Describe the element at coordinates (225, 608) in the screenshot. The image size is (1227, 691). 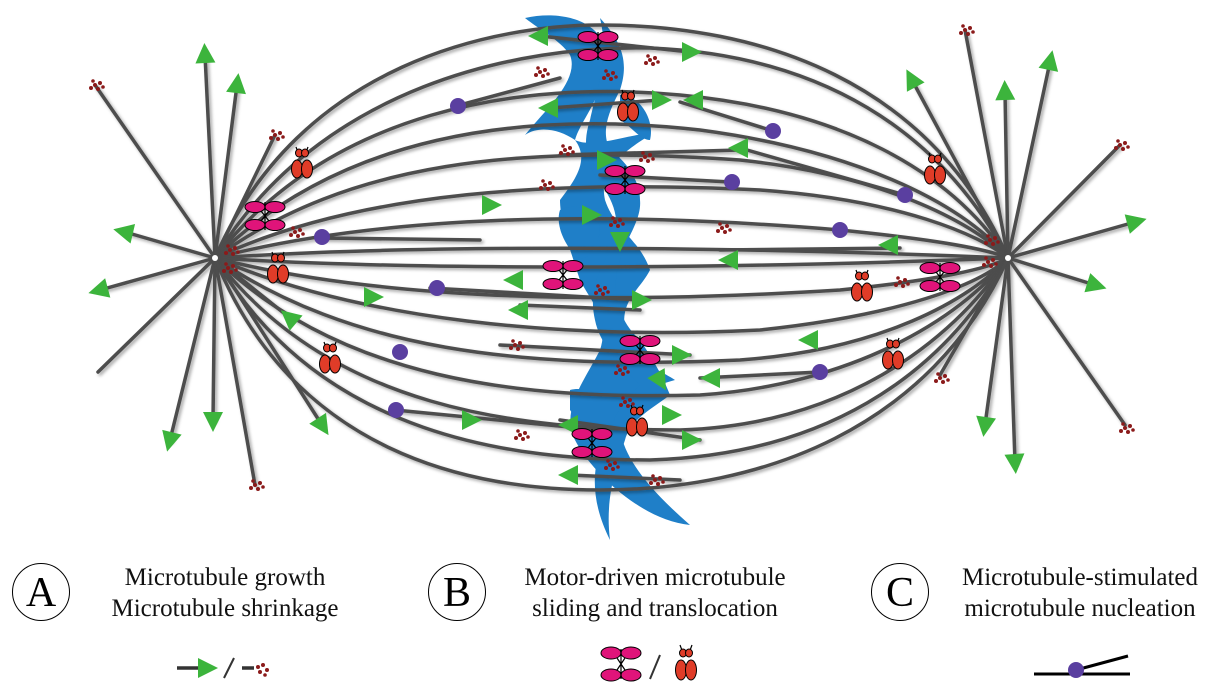
I see `legend-a-line-2: Microtubule shrinkage` at that location.